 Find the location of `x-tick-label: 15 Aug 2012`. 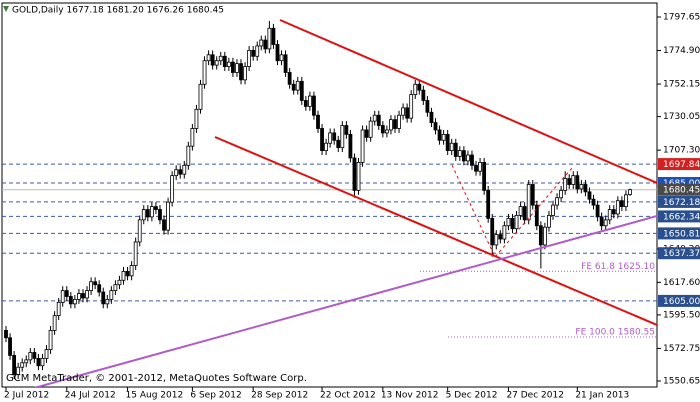

x-tick-label: 15 Aug 2012 is located at coordinates (155, 396).